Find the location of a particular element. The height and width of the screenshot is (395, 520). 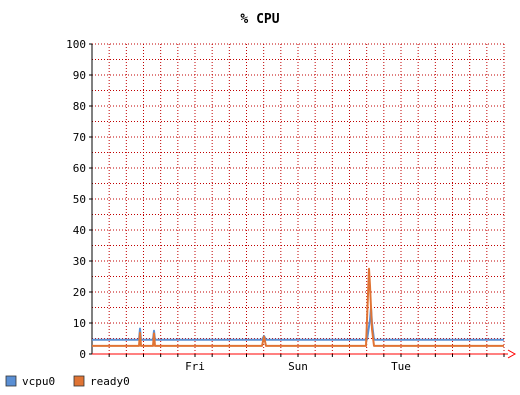

x-axis-arrow-icon is located at coordinates (512, 354).